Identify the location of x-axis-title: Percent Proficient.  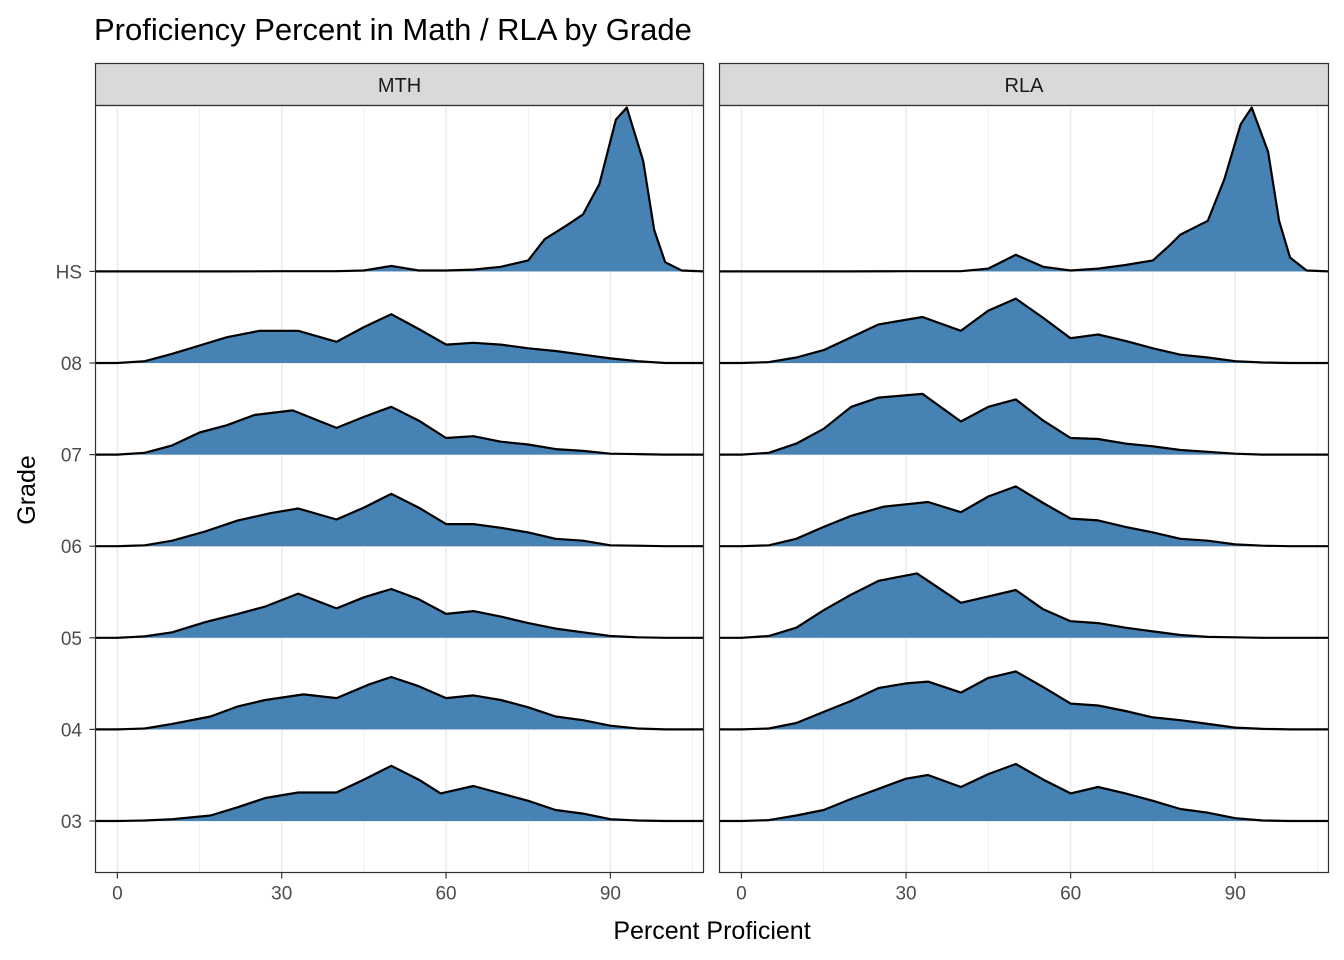
(711, 931).